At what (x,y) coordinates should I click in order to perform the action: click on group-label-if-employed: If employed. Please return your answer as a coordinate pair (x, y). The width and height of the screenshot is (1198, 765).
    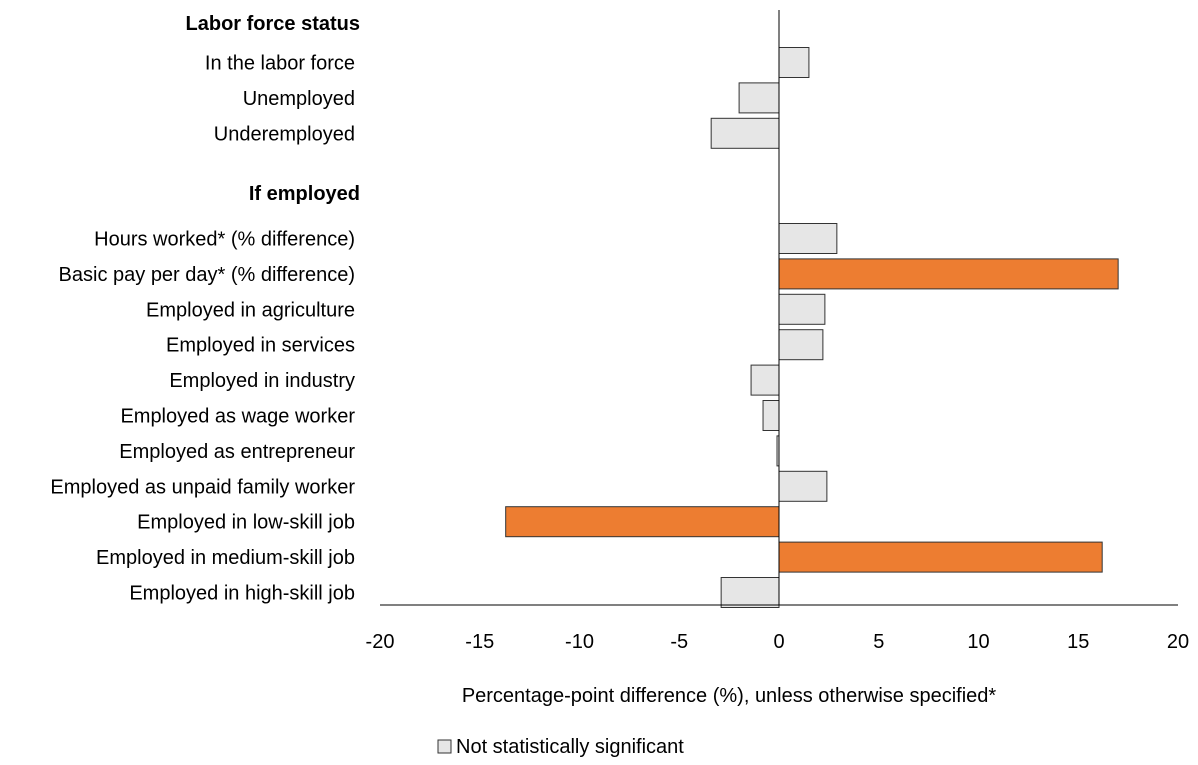
    Looking at the image, I should click on (304, 194).